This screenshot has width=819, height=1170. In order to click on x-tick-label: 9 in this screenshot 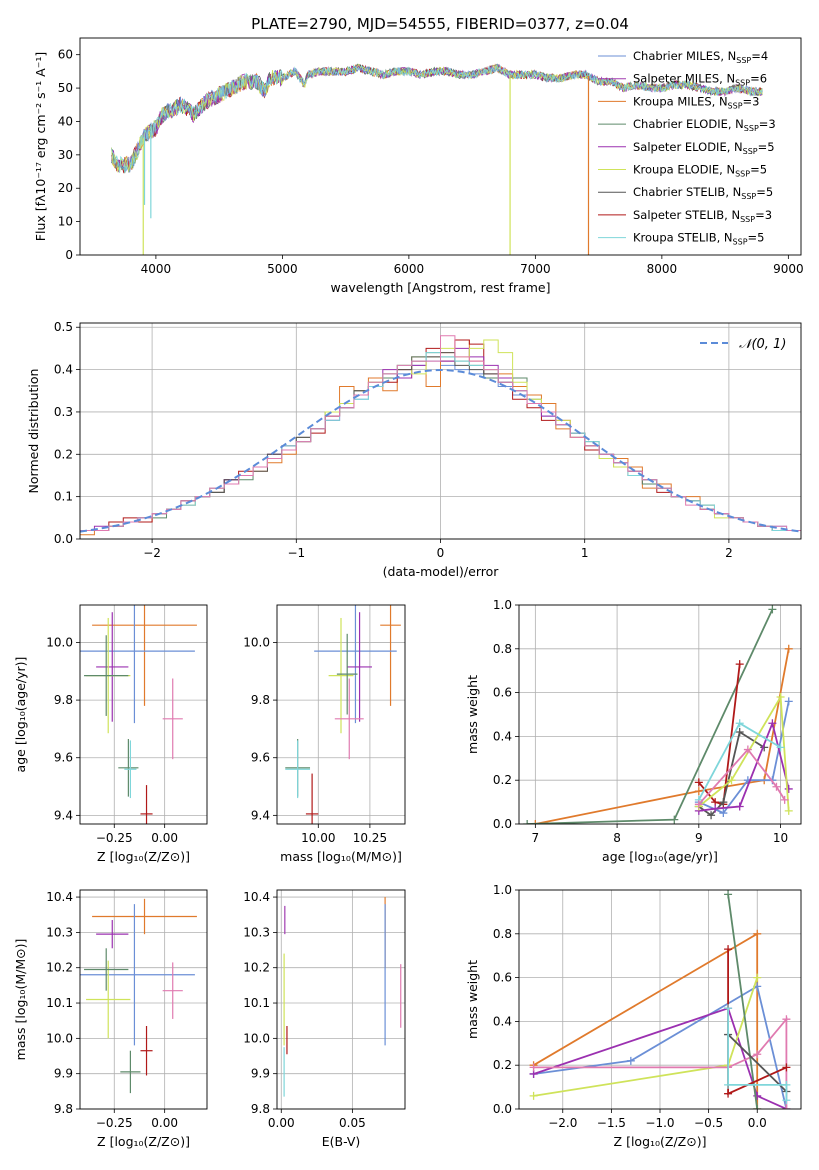, I will do `click(699, 838)`.